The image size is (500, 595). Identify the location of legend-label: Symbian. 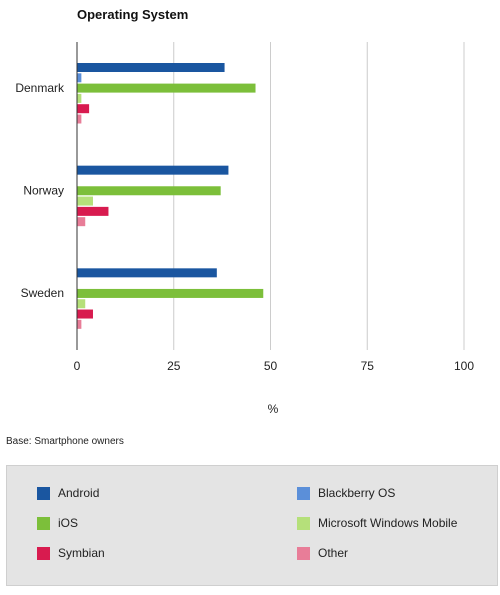
(81, 553).